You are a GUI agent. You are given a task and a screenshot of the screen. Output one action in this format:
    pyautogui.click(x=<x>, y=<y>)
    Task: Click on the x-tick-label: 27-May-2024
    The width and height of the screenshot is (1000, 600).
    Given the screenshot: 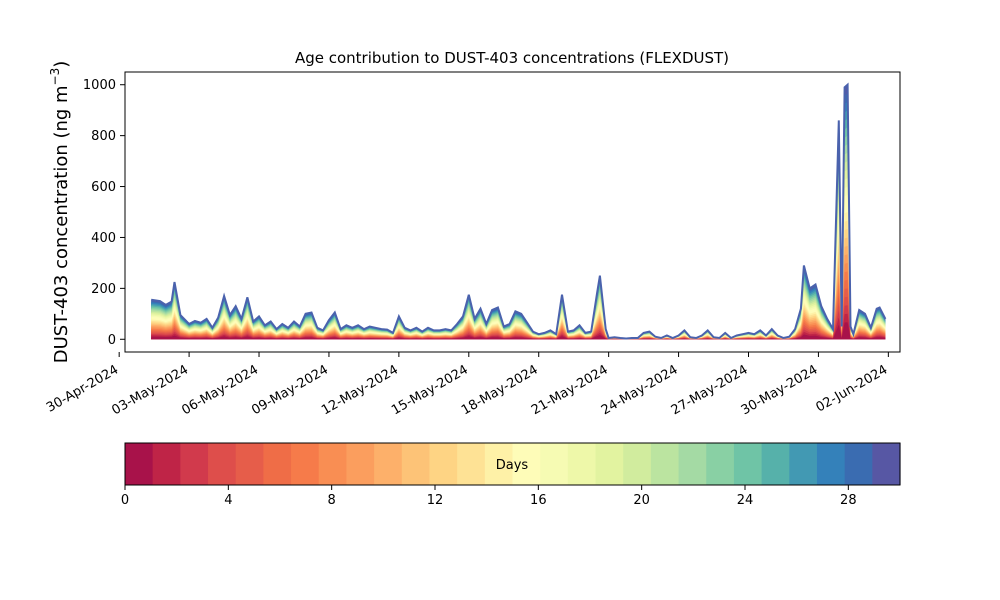 What is the action you would take?
    pyautogui.click(x=710, y=390)
    